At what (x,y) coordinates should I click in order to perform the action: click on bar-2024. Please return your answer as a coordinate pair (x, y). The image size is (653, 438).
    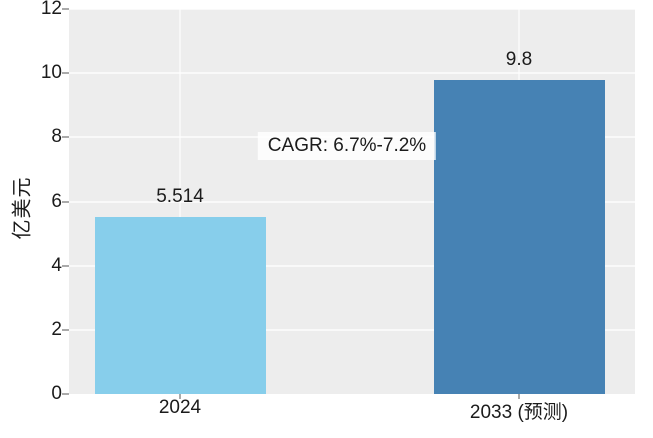
    Looking at the image, I should click on (180, 305).